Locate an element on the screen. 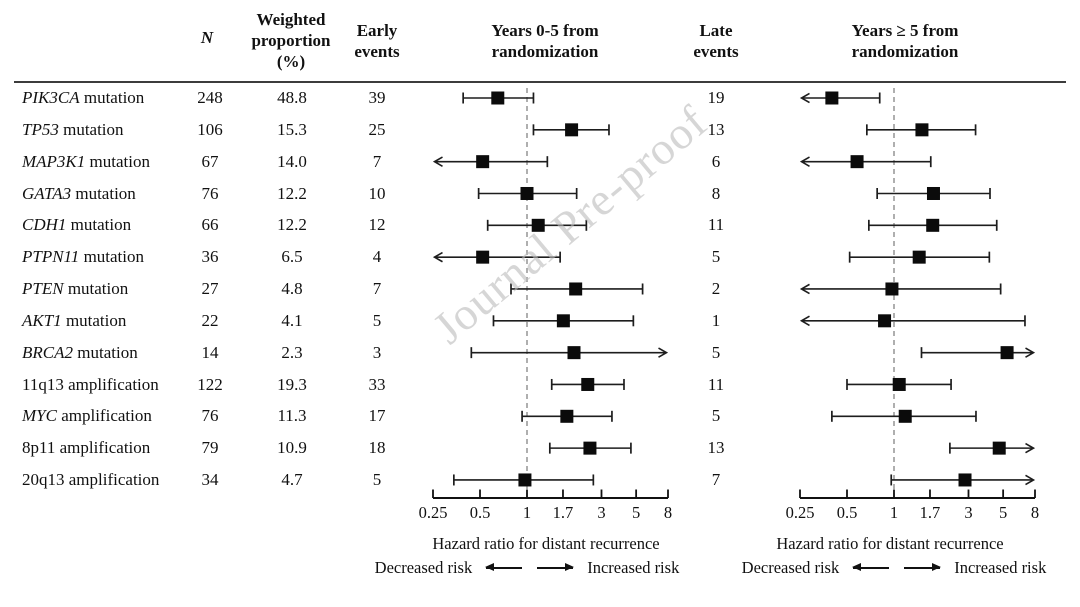 This screenshot has width=1080, height=607. early-events-value: 18 is located at coordinates (377, 448).